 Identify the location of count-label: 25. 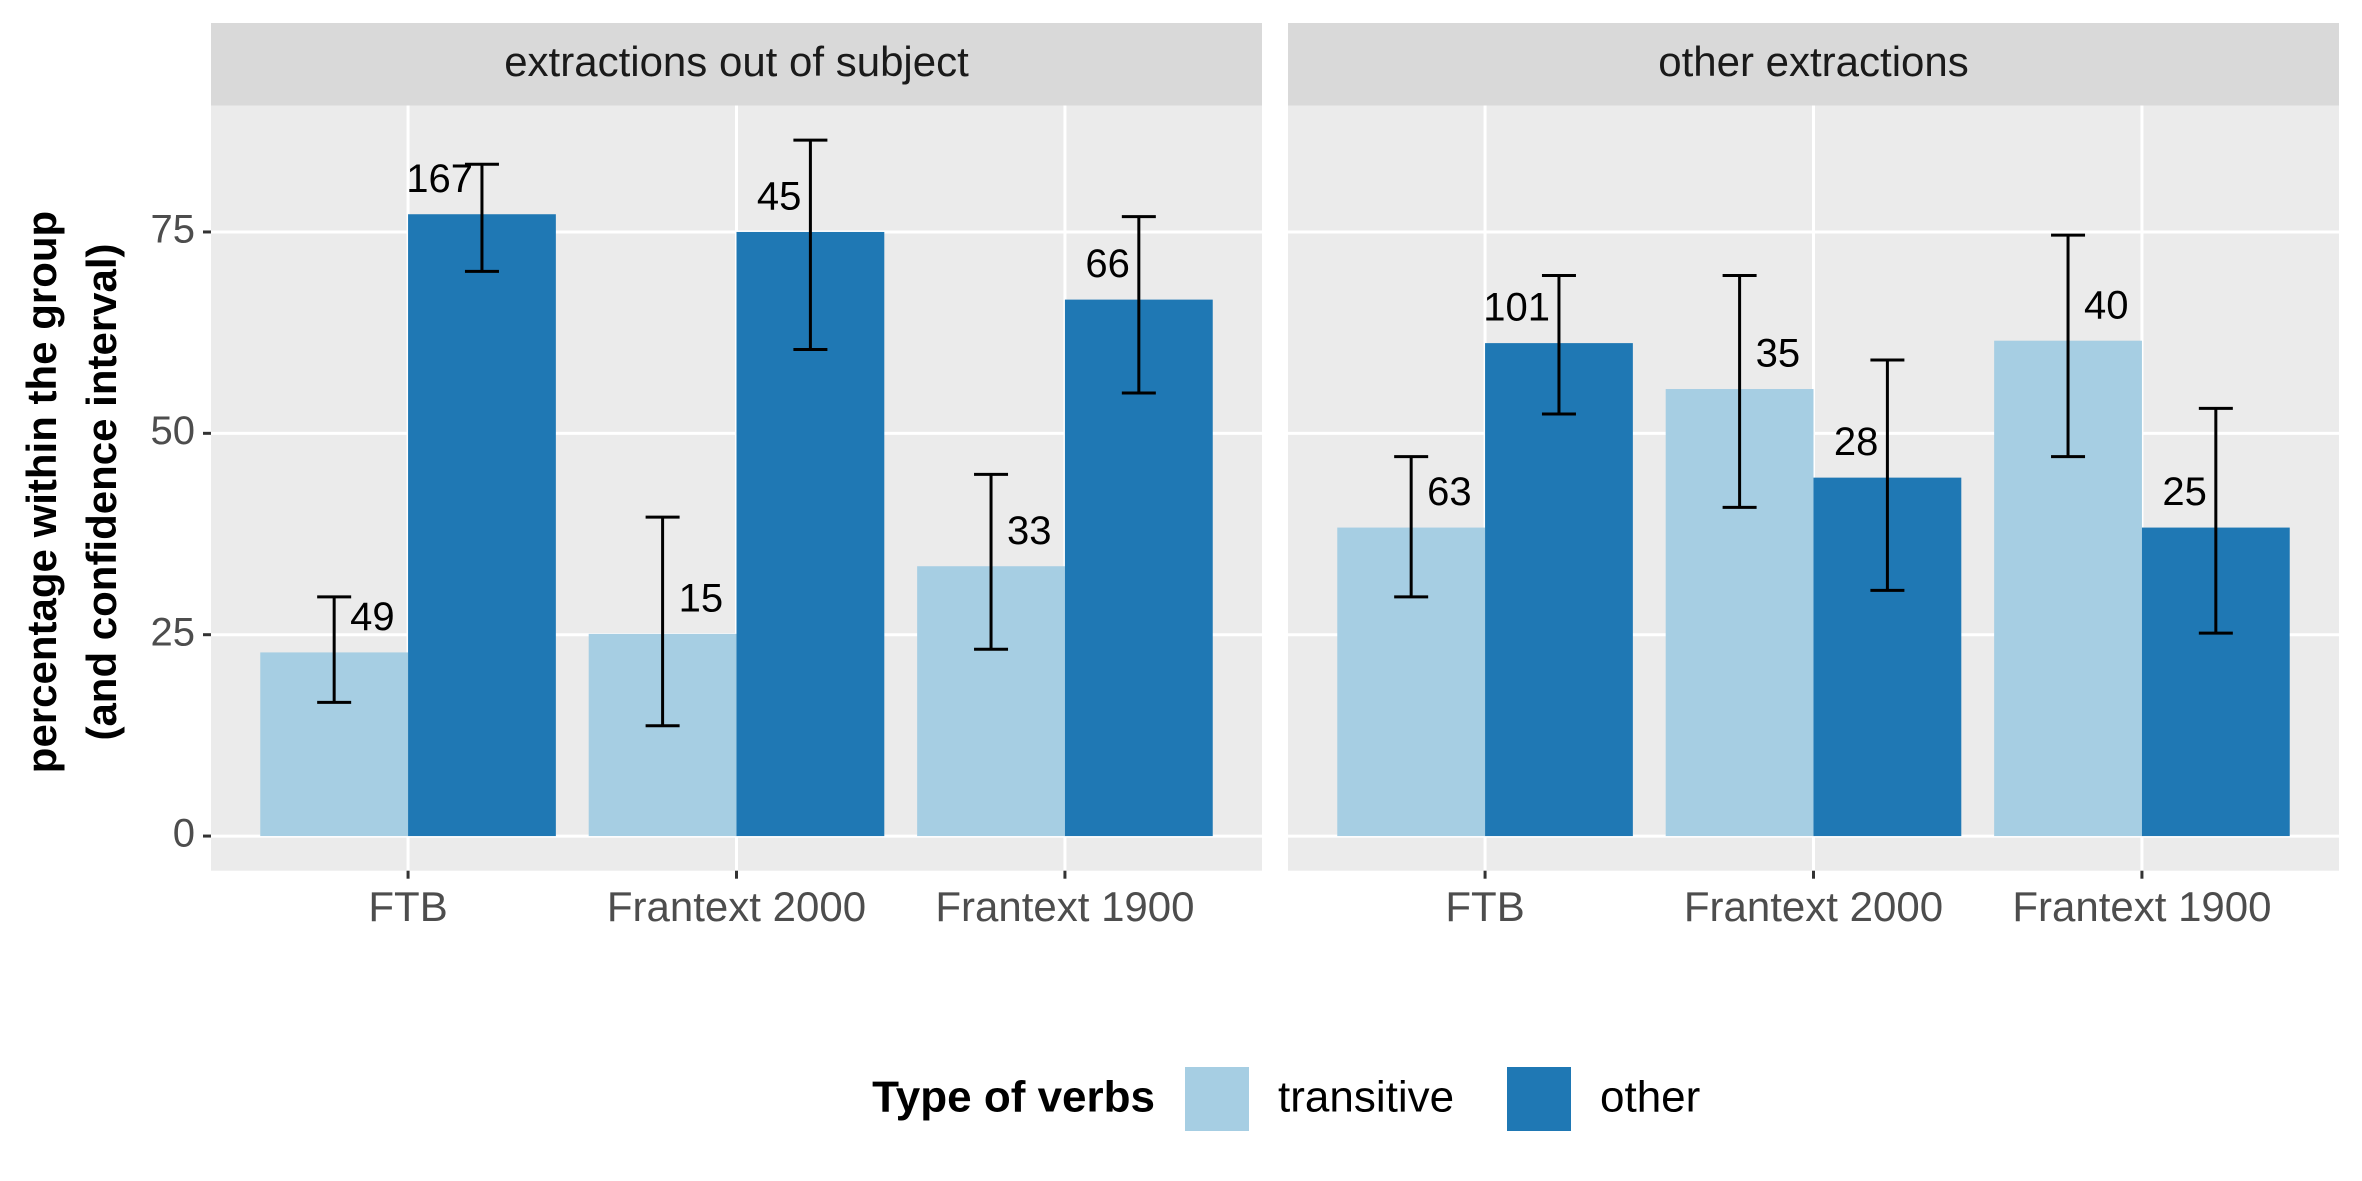
(2184, 492).